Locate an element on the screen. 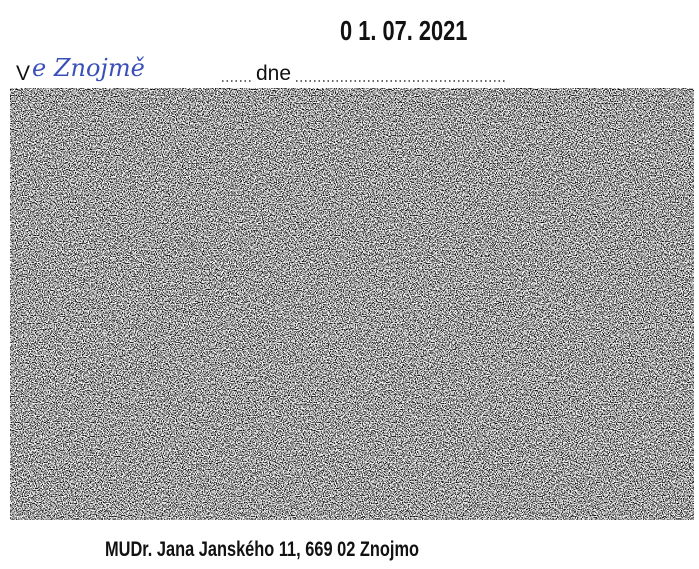 Image resolution: width=699 pixels, height=569 pixels. place-prefix: V is located at coordinates (23, 73).